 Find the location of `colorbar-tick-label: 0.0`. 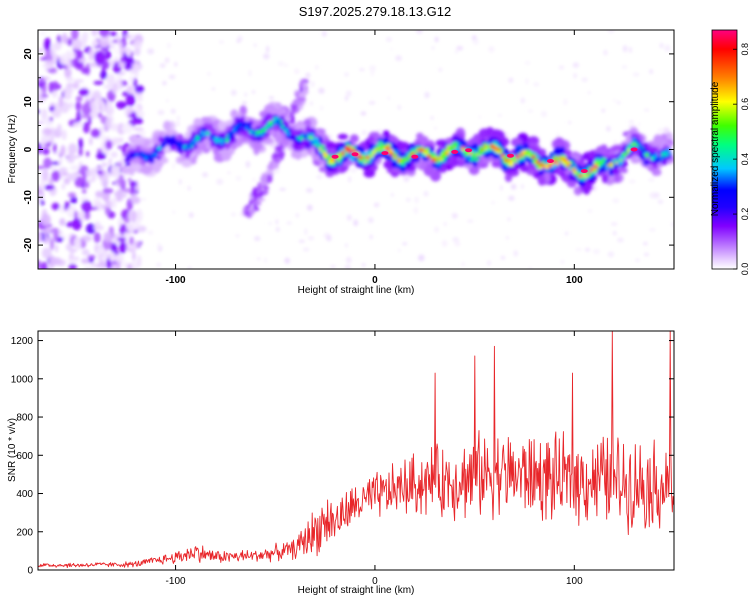

colorbar-tick-label: 0.0 is located at coordinates (745, 269).